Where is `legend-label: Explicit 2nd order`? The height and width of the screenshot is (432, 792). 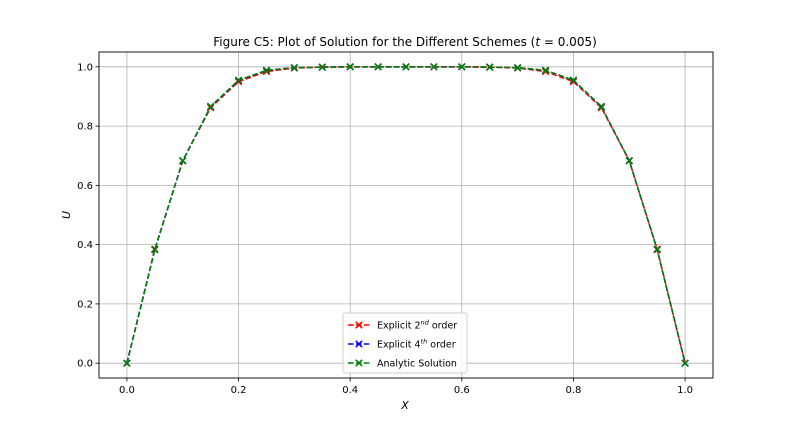
legend-label: Explicit 2nd order is located at coordinates (417, 325).